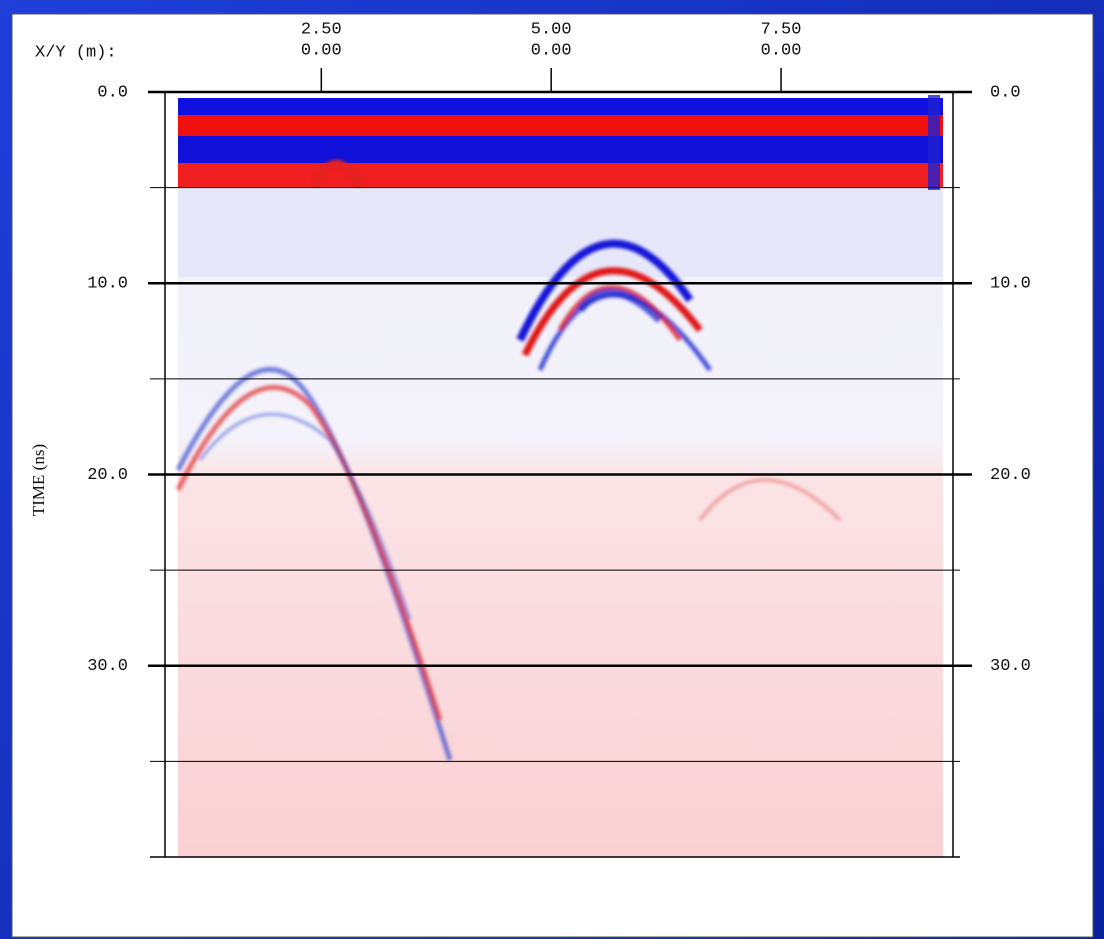 The height and width of the screenshot is (939, 1104). Describe the element at coordinates (1010, 666) in the screenshot. I see `y-tick-label-right: 30.0` at that location.